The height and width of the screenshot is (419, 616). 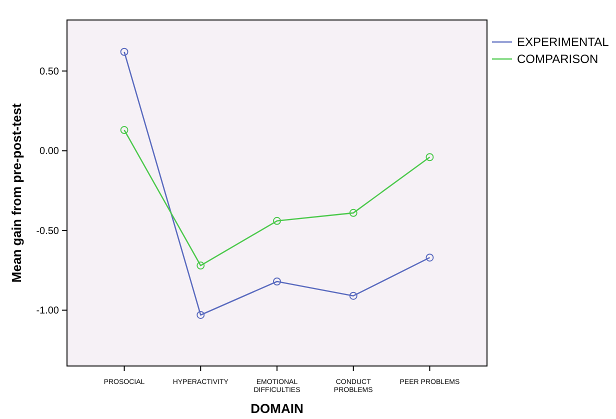 What do you see at coordinates (50, 152) in the screenshot?
I see `y-tick-label: 0.00` at bounding box center [50, 152].